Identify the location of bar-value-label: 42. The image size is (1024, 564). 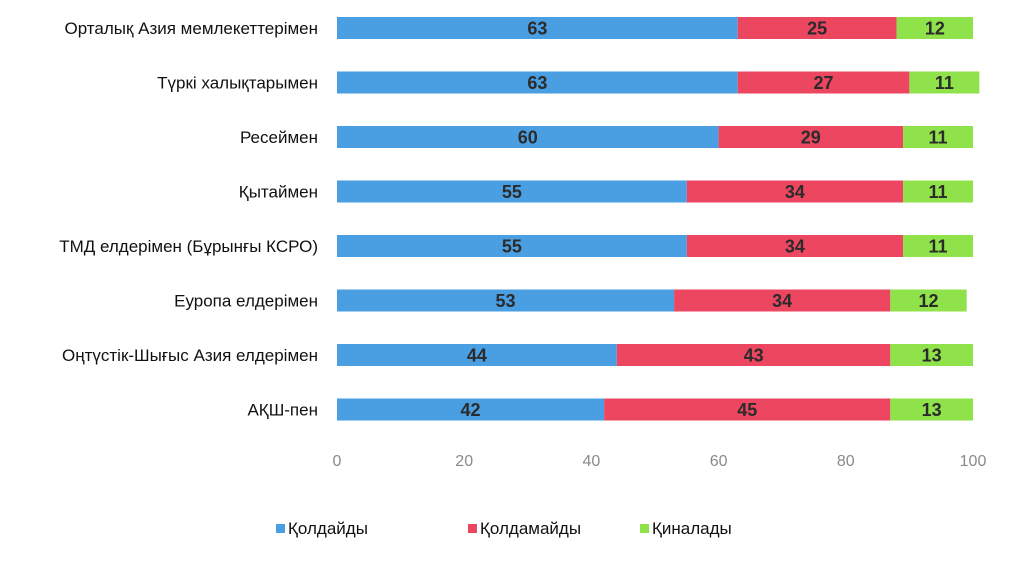
(471, 410).